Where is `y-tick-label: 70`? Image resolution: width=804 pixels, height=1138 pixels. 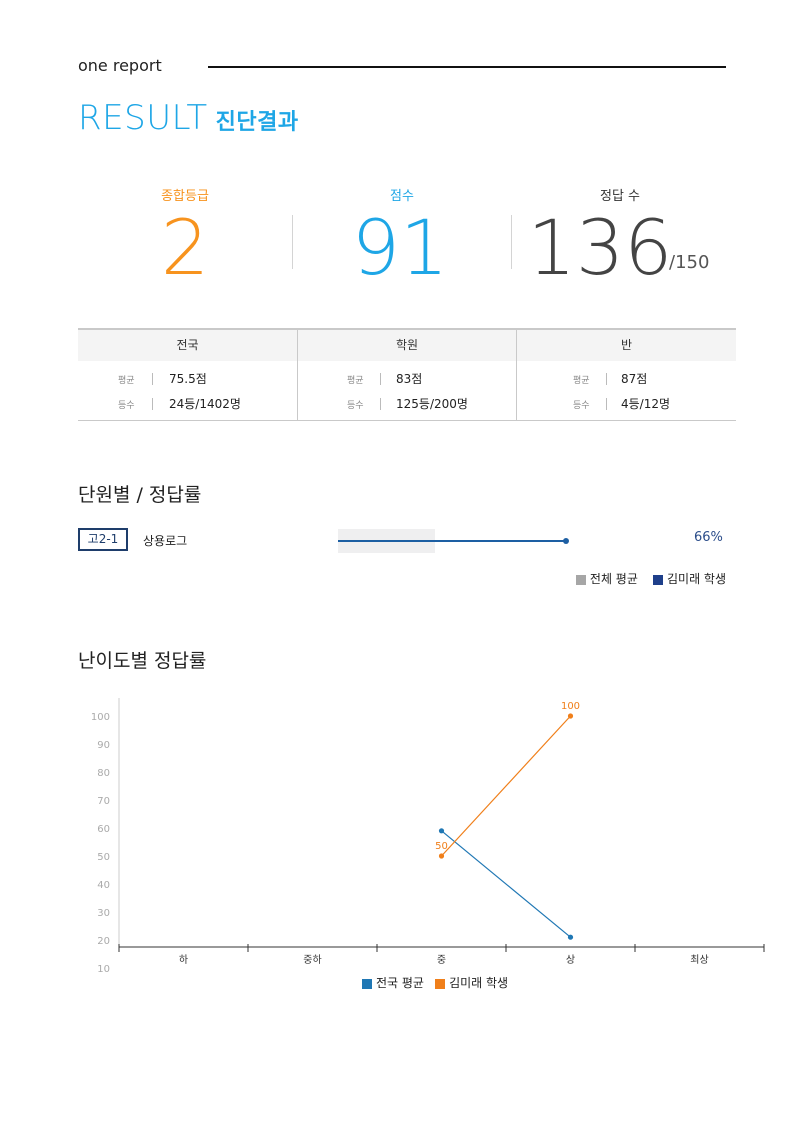
y-tick-label: 70 is located at coordinates (103, 801).